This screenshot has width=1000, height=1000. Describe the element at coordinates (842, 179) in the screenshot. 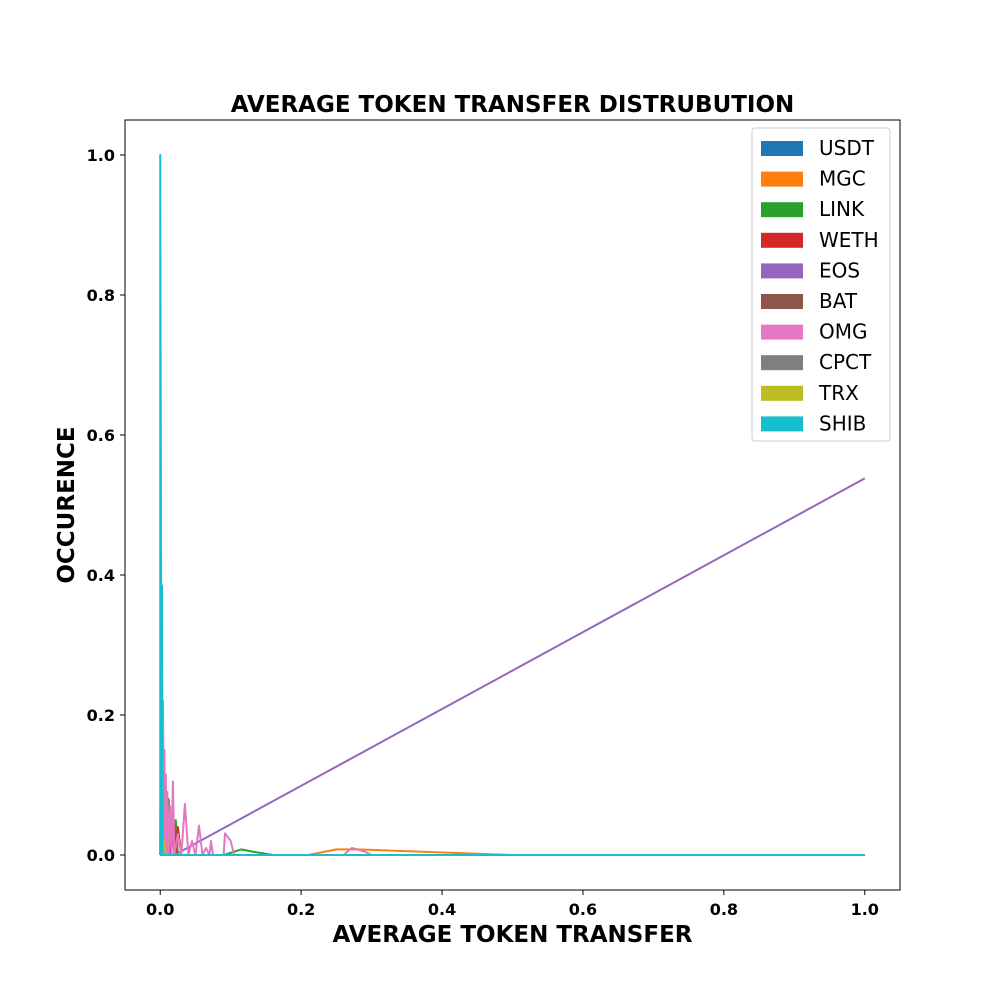

I see `legend-label-mgc: MGC` at that location.